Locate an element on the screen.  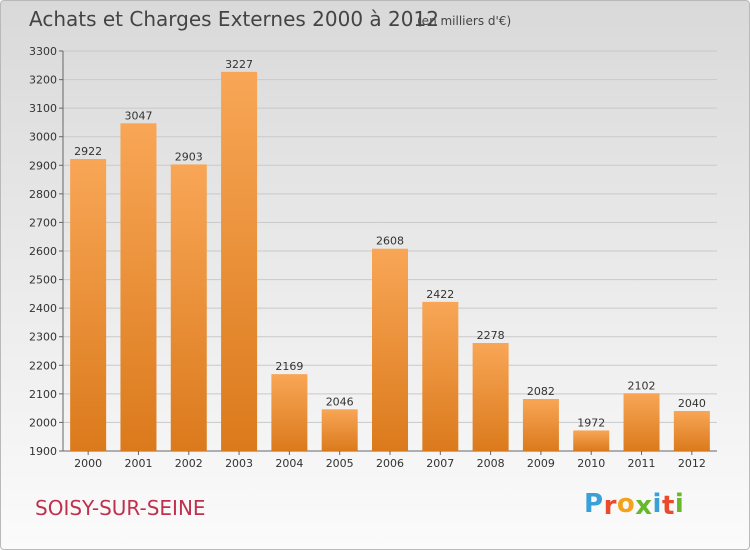
chart-subtitle: (en milliers d'€) is located at coordinates (464, 21).